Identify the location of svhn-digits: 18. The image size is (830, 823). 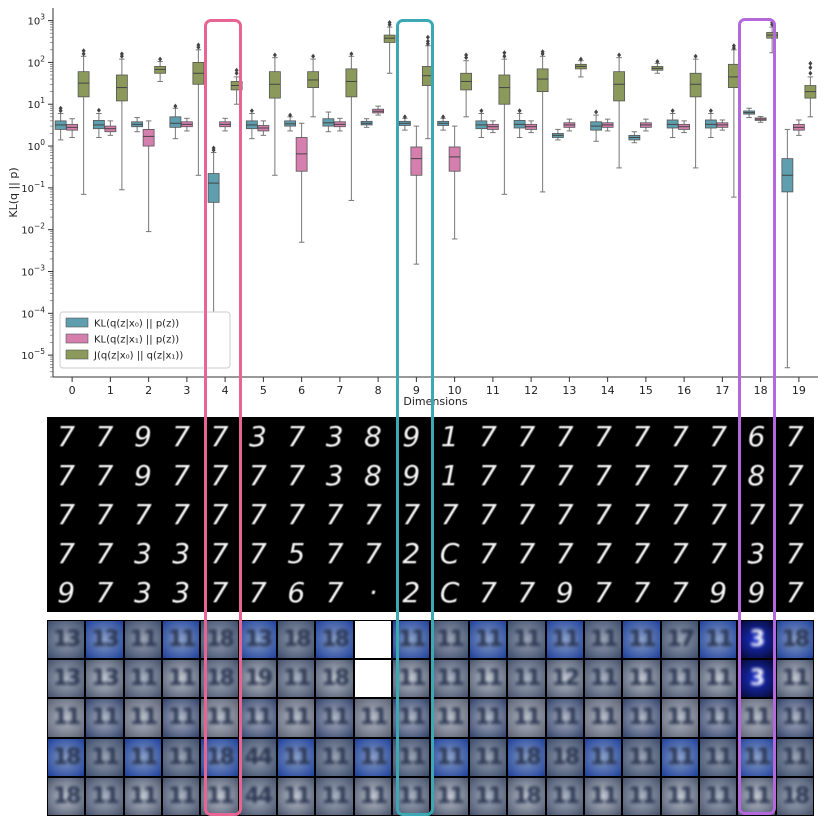
(796, 796).